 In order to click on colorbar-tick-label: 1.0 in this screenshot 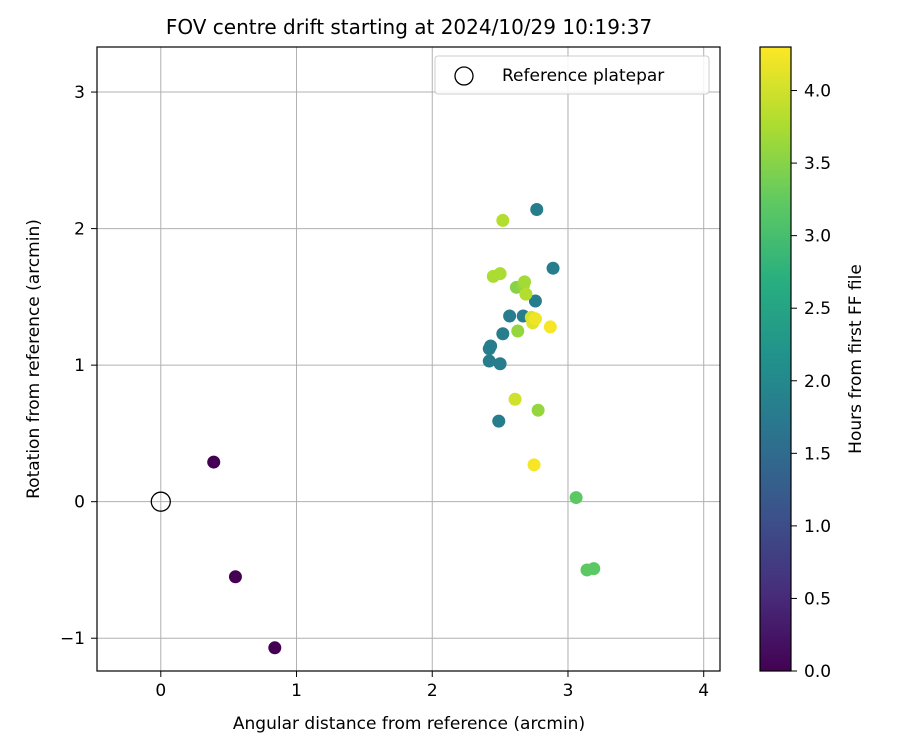, I will do `click(817, 527)`.